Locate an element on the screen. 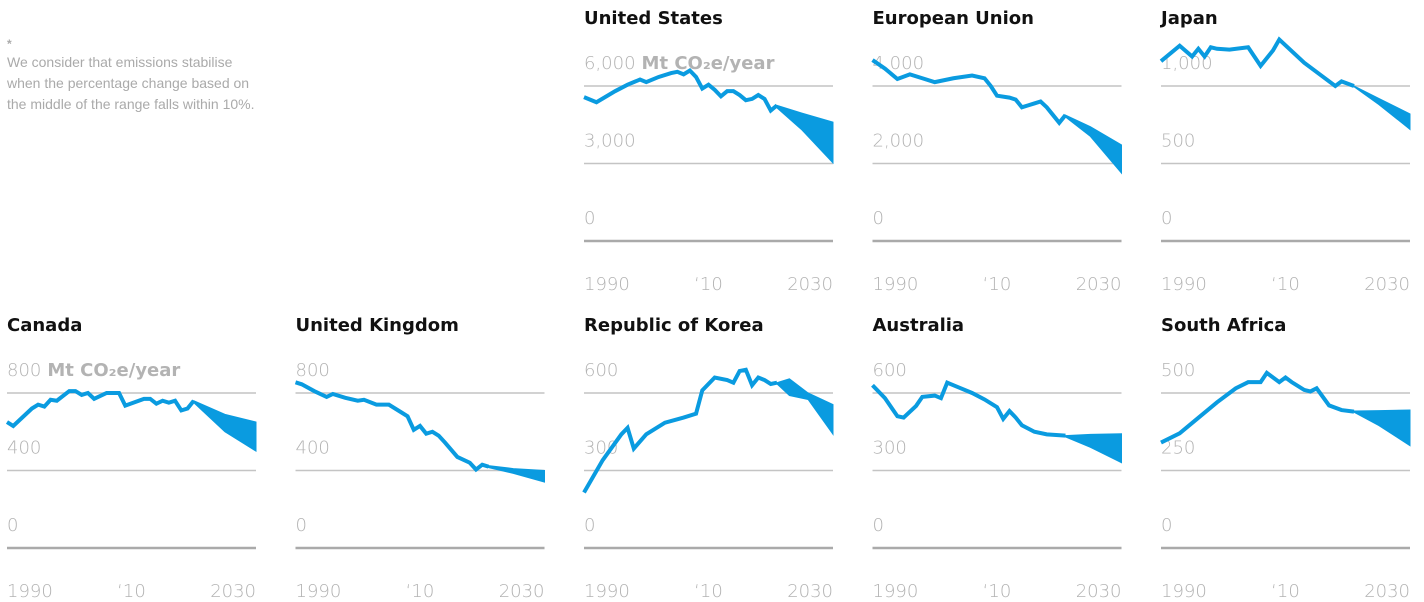 This screenshot has width=1424, height=602. y-tick-label: 3,000 is located at coordinates (610, 141).